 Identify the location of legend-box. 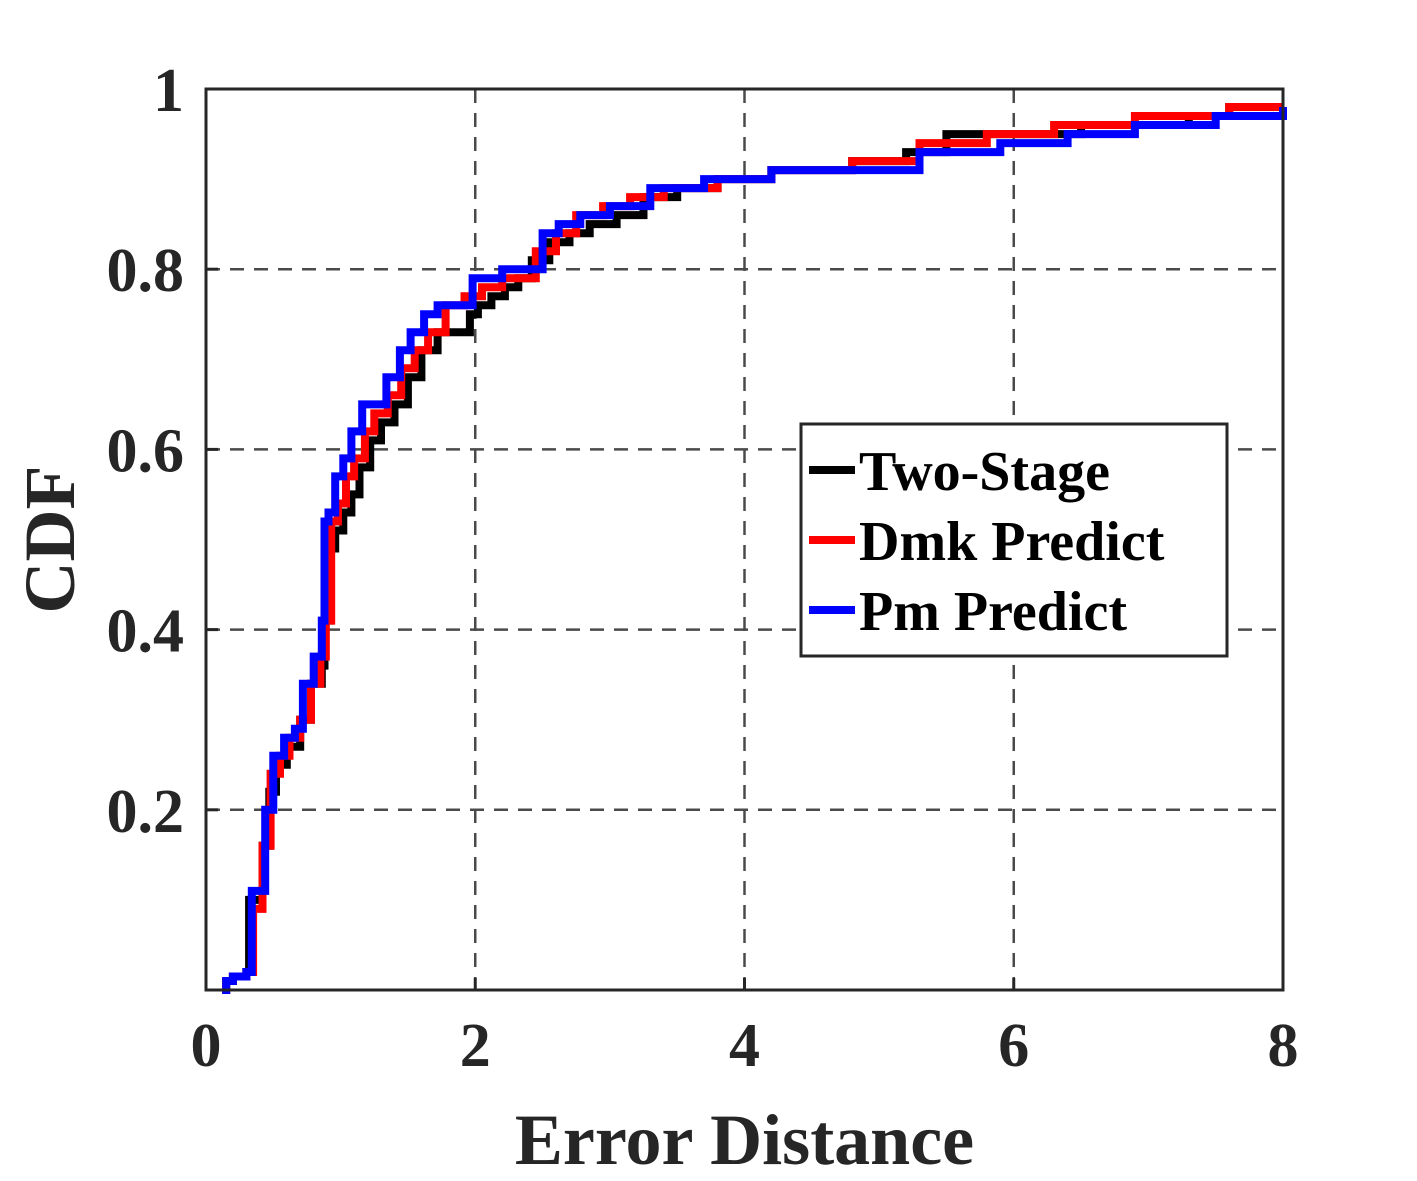
(1014, 540).